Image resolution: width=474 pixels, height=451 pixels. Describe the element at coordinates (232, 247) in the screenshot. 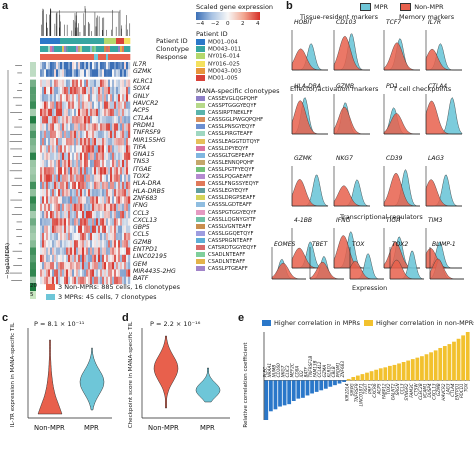

I see `clonotype-sequence: CATSRDTGGYEQYF` at that location.